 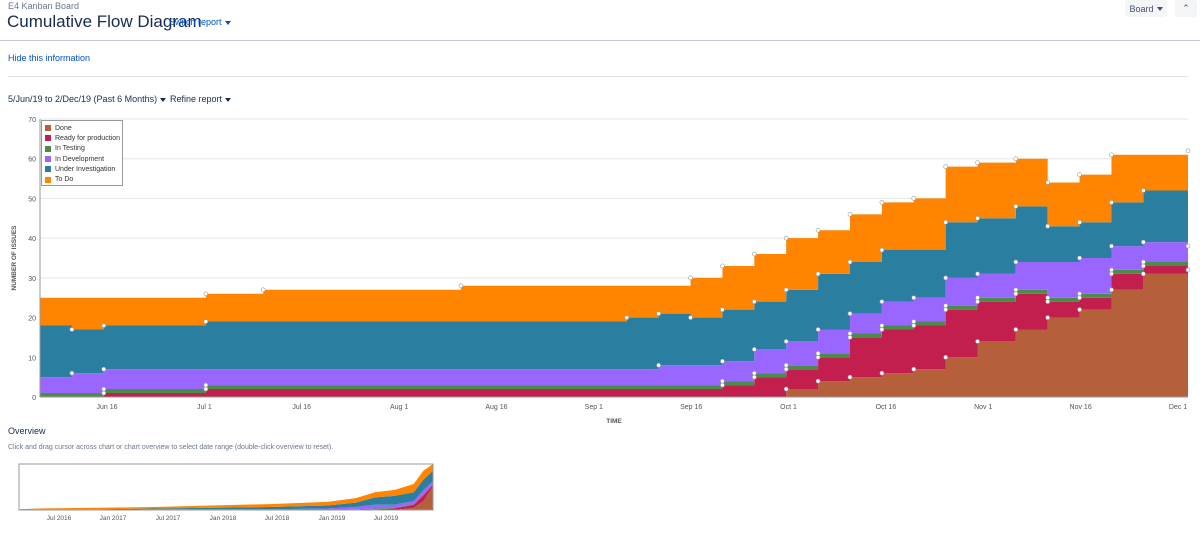 What do you see at coordinates (1146, 8) in the screenshot?
I see `board-button: Board` at bounding box center [1146, 8].